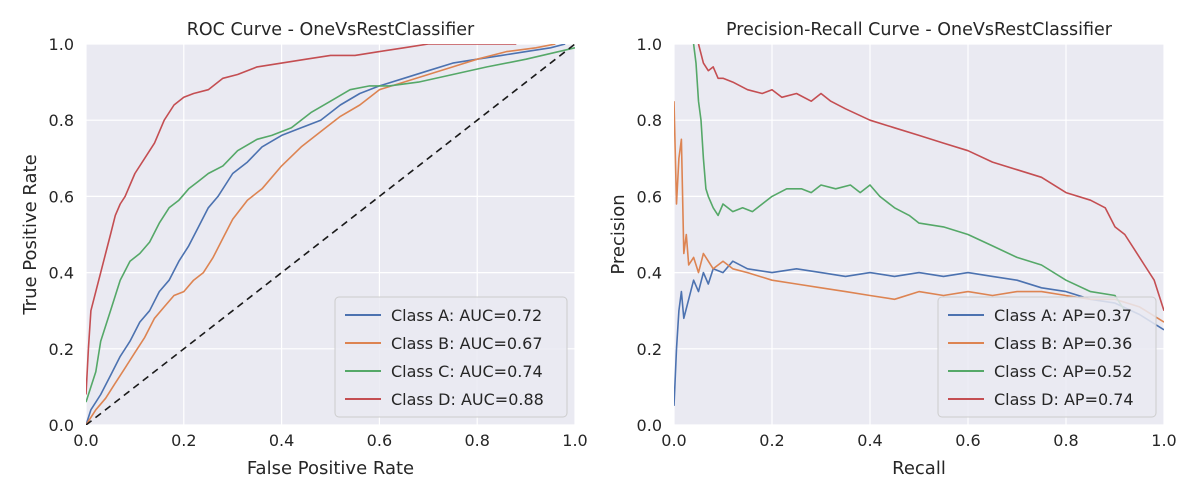 This screenshot has height=500, width=1200. What do you see at coordinates (466, 315) in the screenshot?
I see `legend-label: Class A: AUC=0.72` at bounding box center [466, 315].